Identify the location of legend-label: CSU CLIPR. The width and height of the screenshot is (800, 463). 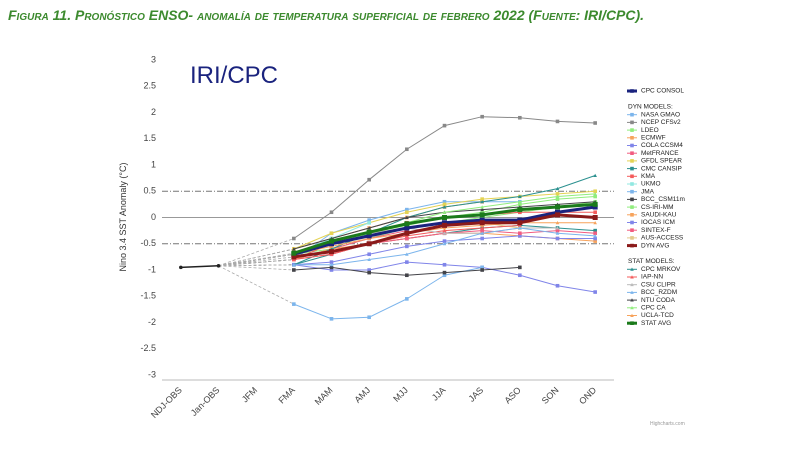
(658, 284).